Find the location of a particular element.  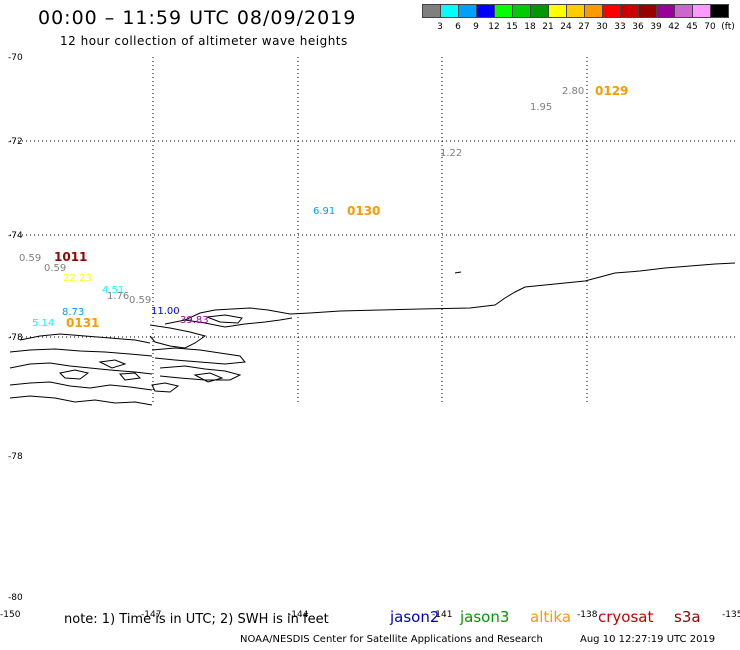

colorbar-tick-label: 24 is located at coordinates (566, 27).